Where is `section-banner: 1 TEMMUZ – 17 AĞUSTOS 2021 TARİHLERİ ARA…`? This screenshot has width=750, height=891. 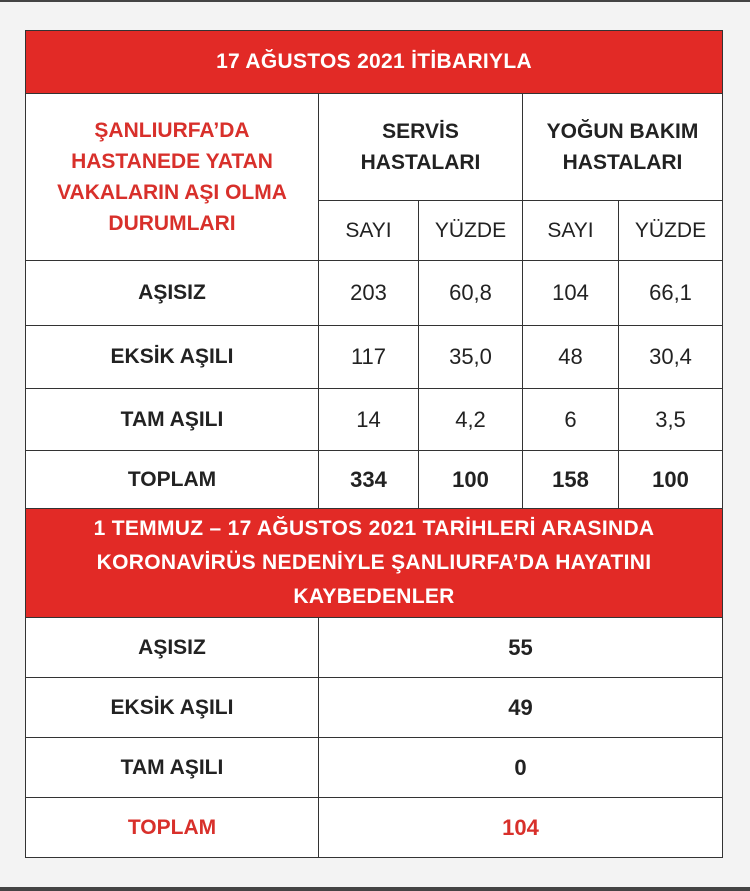 section-banner: 1 TEMMUZ – 17 AĞUSTOS 2021 TARİHLERİ ARA… is located at coordinates (374, 563).